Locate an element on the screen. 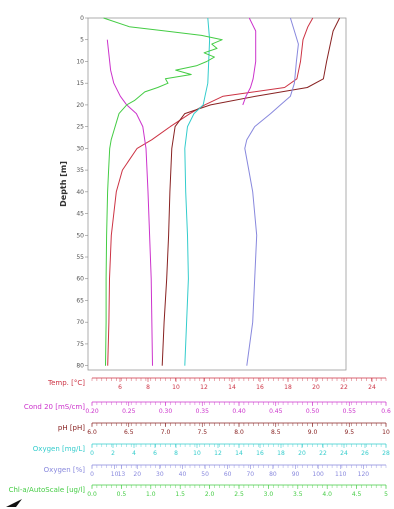 The width and height of the screenshot is (394, 509). axis-tick-label: 6.0 is located at coordinates (92, 432).